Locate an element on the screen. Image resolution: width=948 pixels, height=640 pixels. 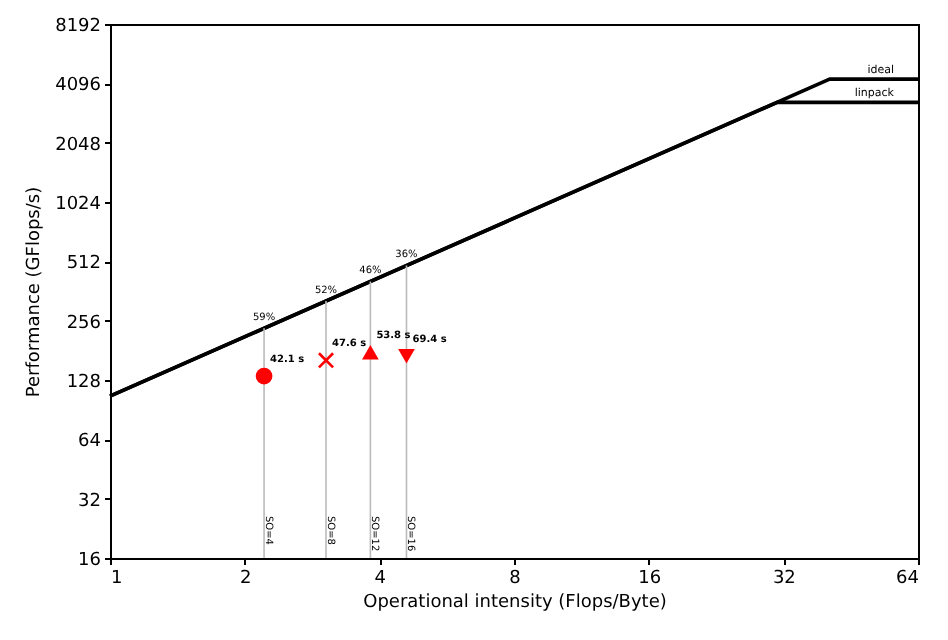
x-tick-label: 1 is located at coordinates (117, 579).